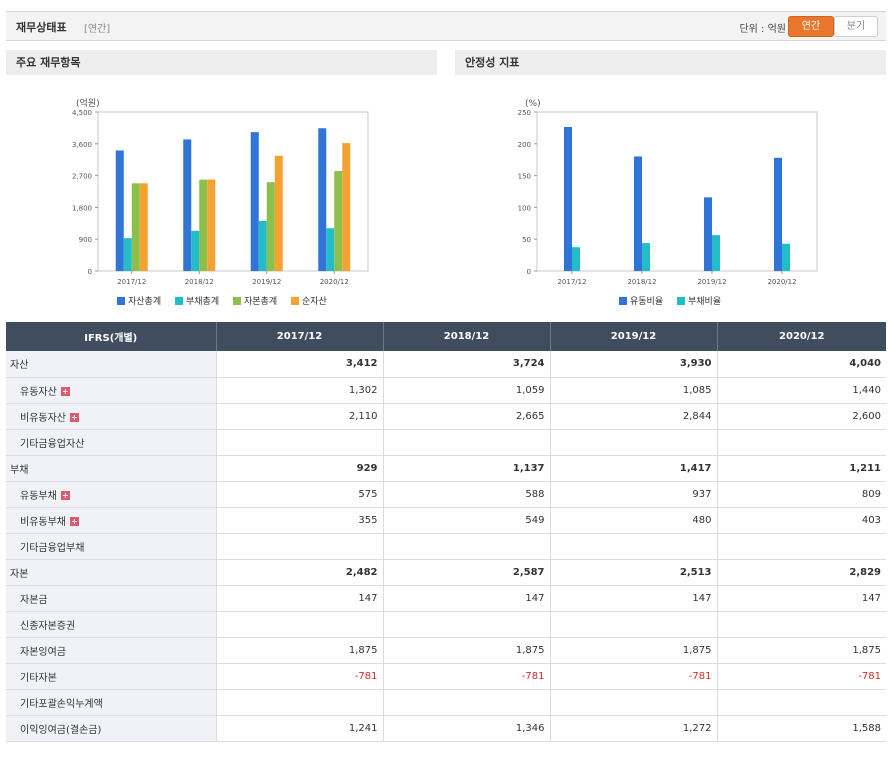  What do you see at coordinates (299, 364) in the screenshot?
I see `value-cell: 3,412` at bounding box center [299, 364].